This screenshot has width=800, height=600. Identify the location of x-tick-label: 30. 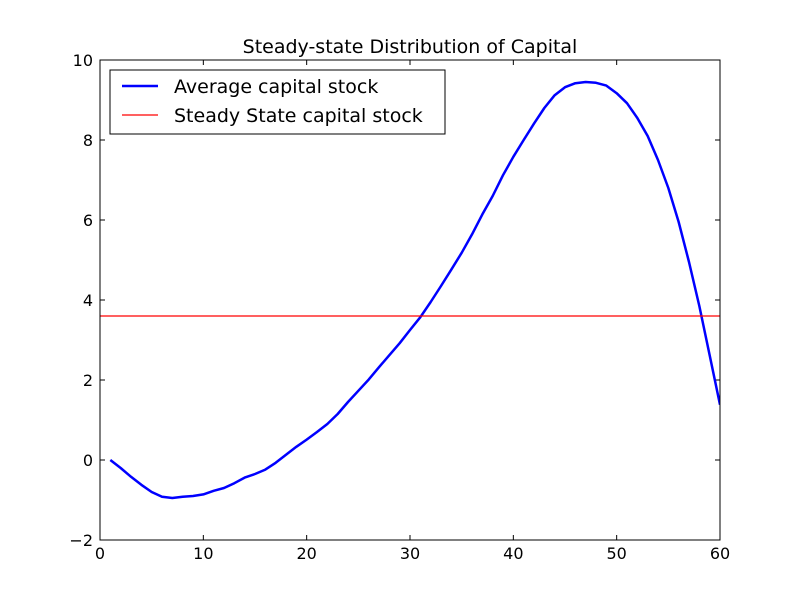
(410, 553).